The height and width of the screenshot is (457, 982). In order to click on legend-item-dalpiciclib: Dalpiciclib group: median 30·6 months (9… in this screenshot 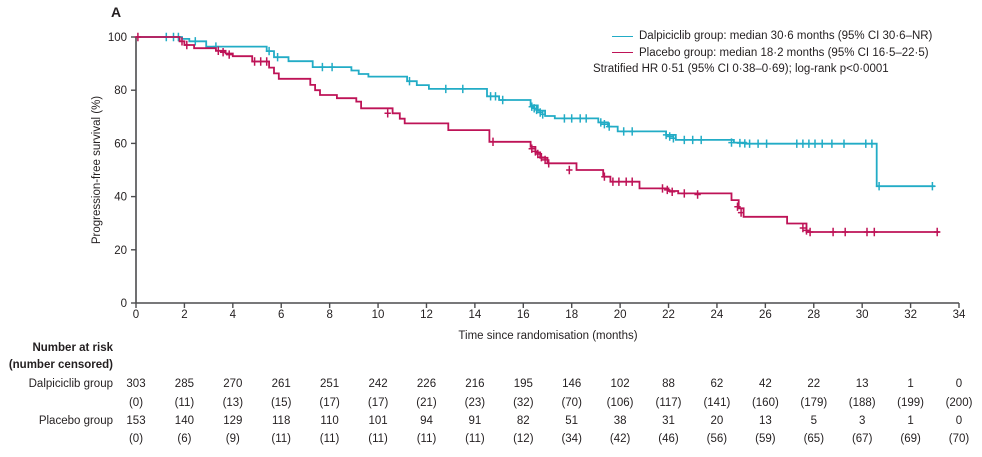, I will do `click(762, 36)`.